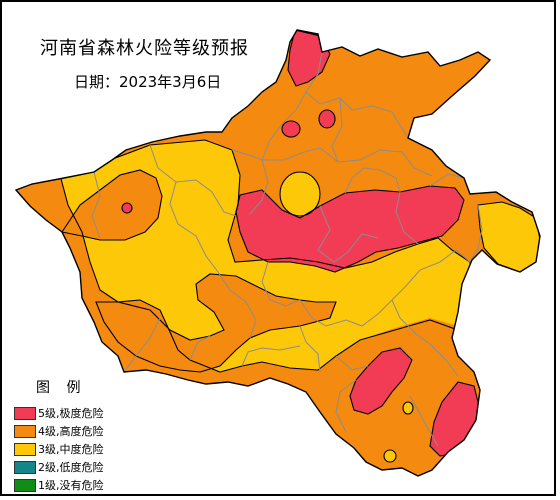 Image resolution: width=560 pixels, height=500 pixels. I want to click on legend-label-level-1: 1级,没有危险, so click(71, 485).